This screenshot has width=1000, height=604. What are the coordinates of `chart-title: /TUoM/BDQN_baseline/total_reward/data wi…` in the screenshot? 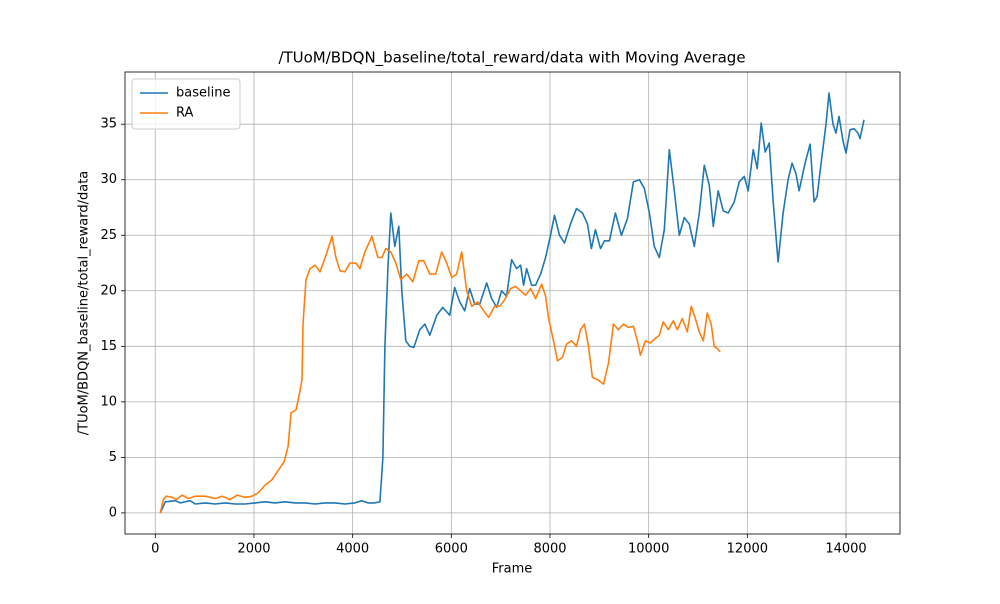 It's located at (511, 58).